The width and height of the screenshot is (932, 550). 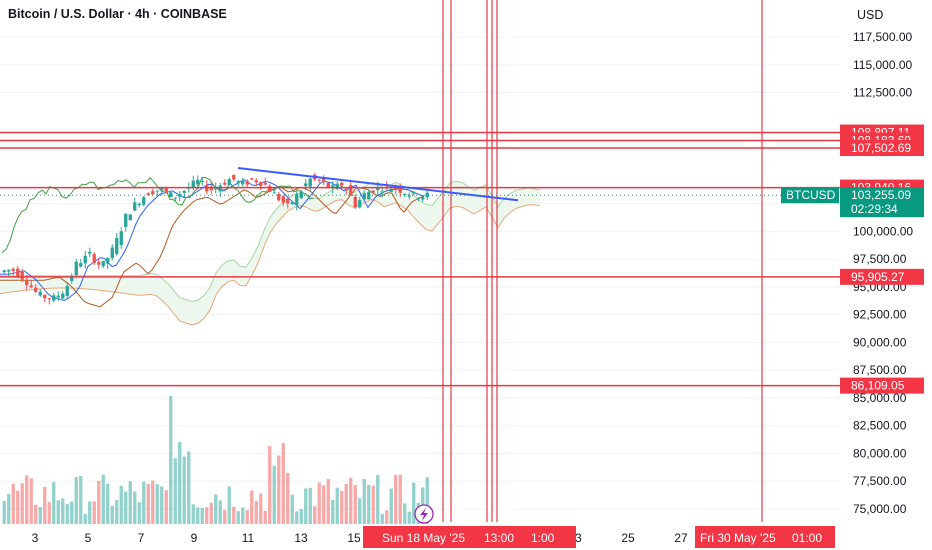 I want to click on current-price-tag, so click(x=882, y=202).